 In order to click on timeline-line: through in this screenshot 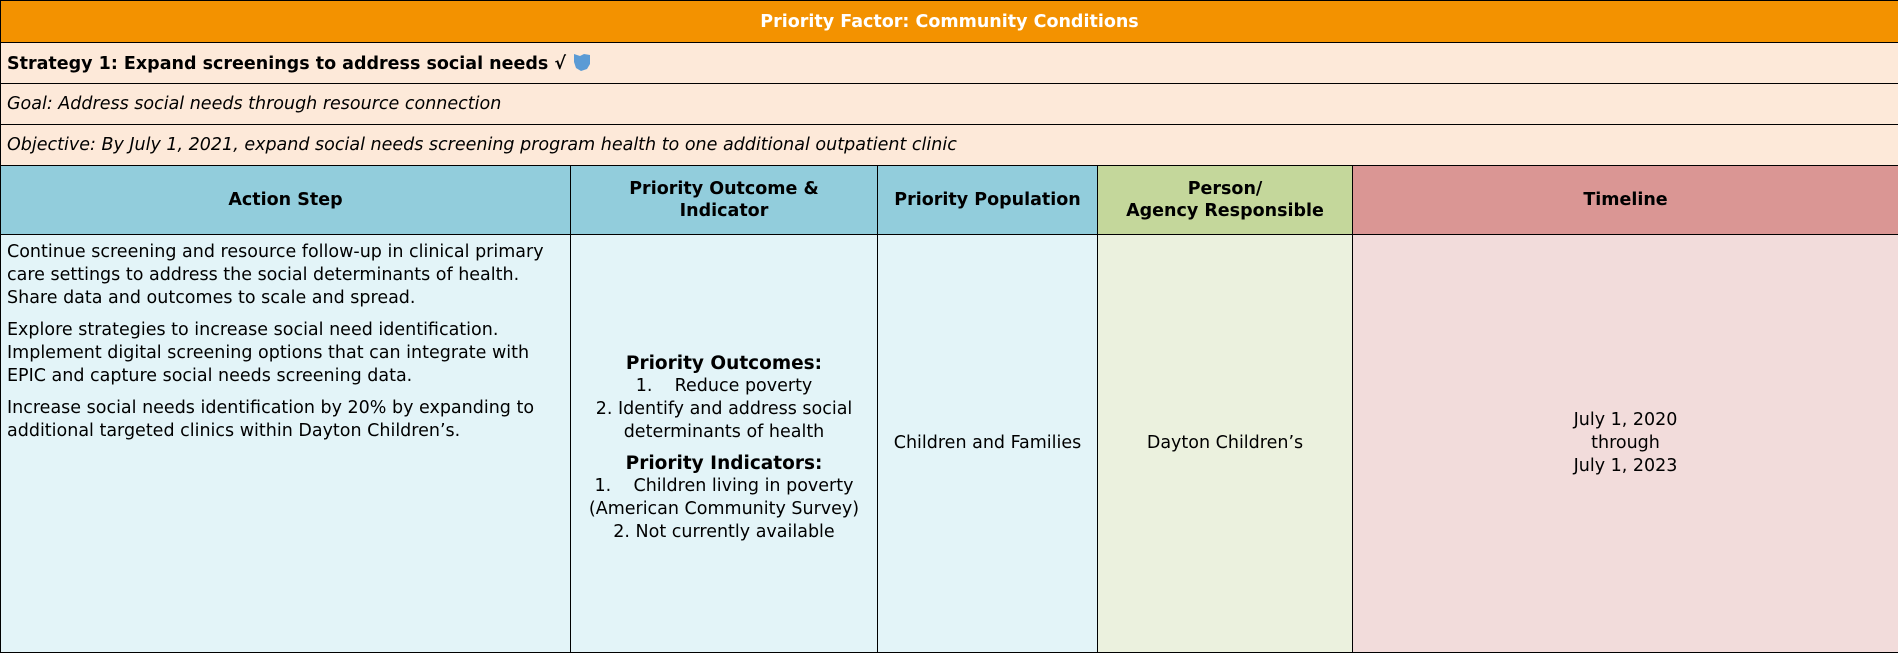, I will do `click(1625, 443)`.